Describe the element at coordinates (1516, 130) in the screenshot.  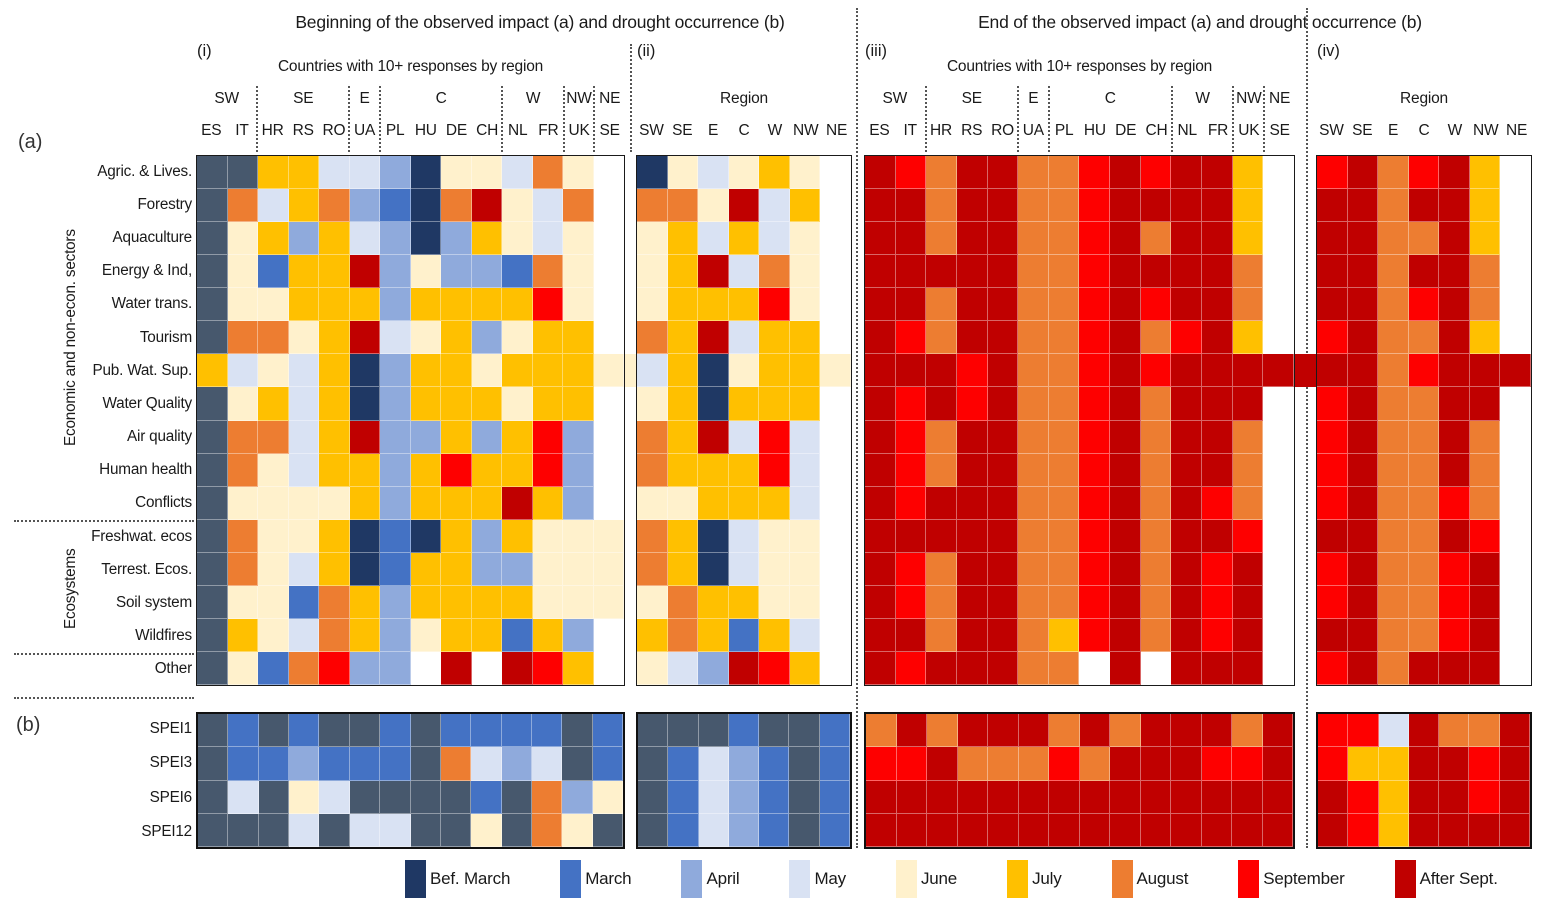
I see `column-header: NE` at that location.